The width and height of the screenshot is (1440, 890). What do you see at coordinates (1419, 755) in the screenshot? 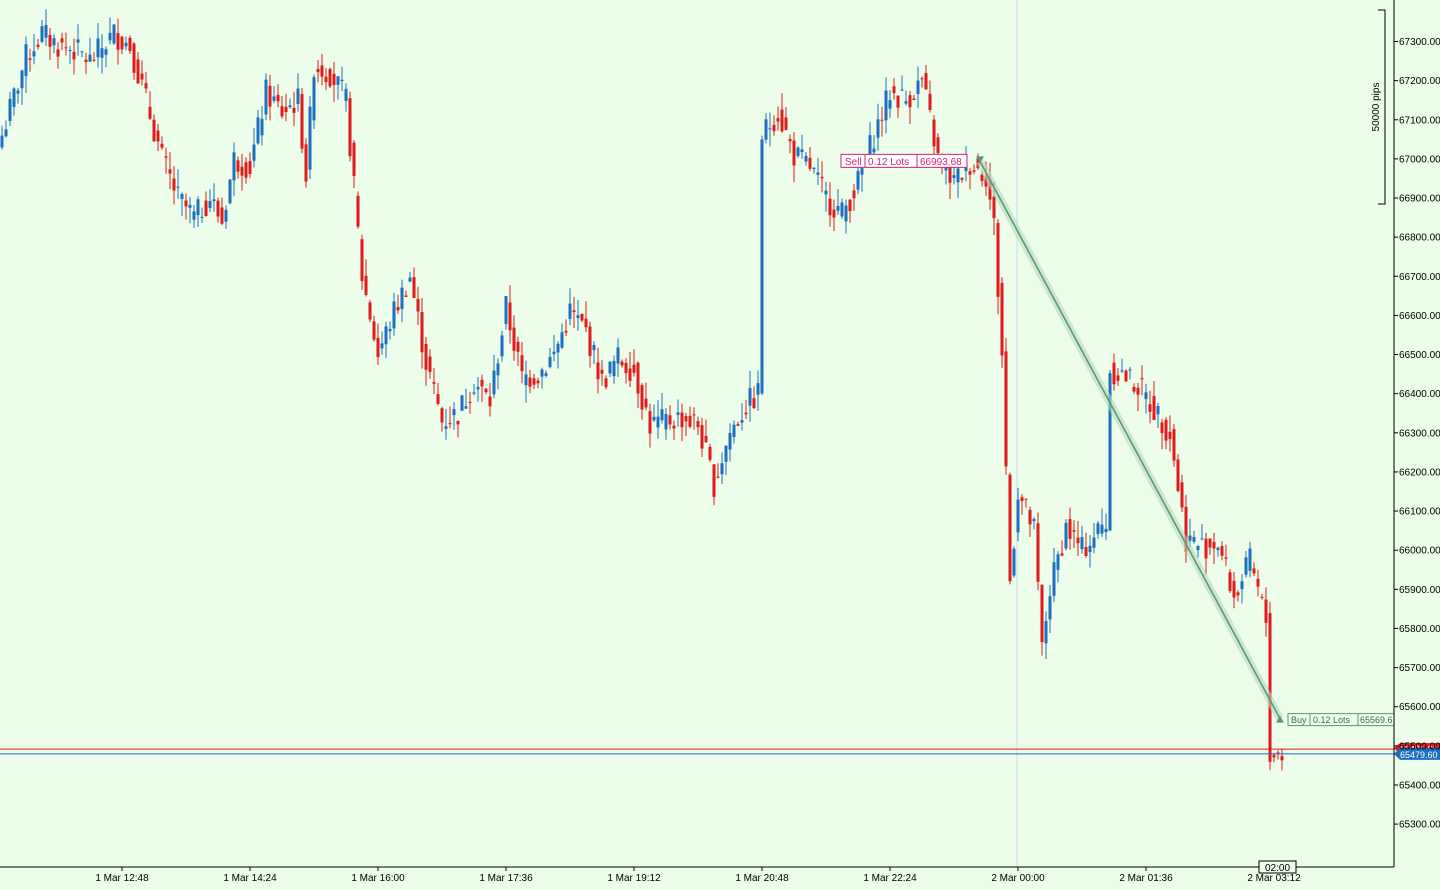
I see `price-tag-blue-label: 65479.60` at bounding box center [1419, 755].